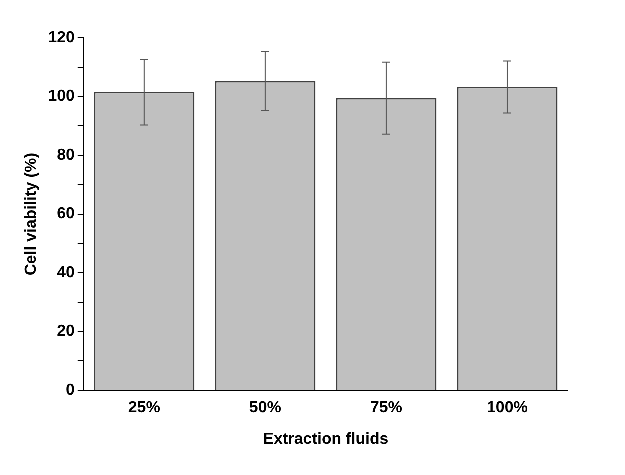  I want to click on y-tick-label: 40, so click(66, 273).